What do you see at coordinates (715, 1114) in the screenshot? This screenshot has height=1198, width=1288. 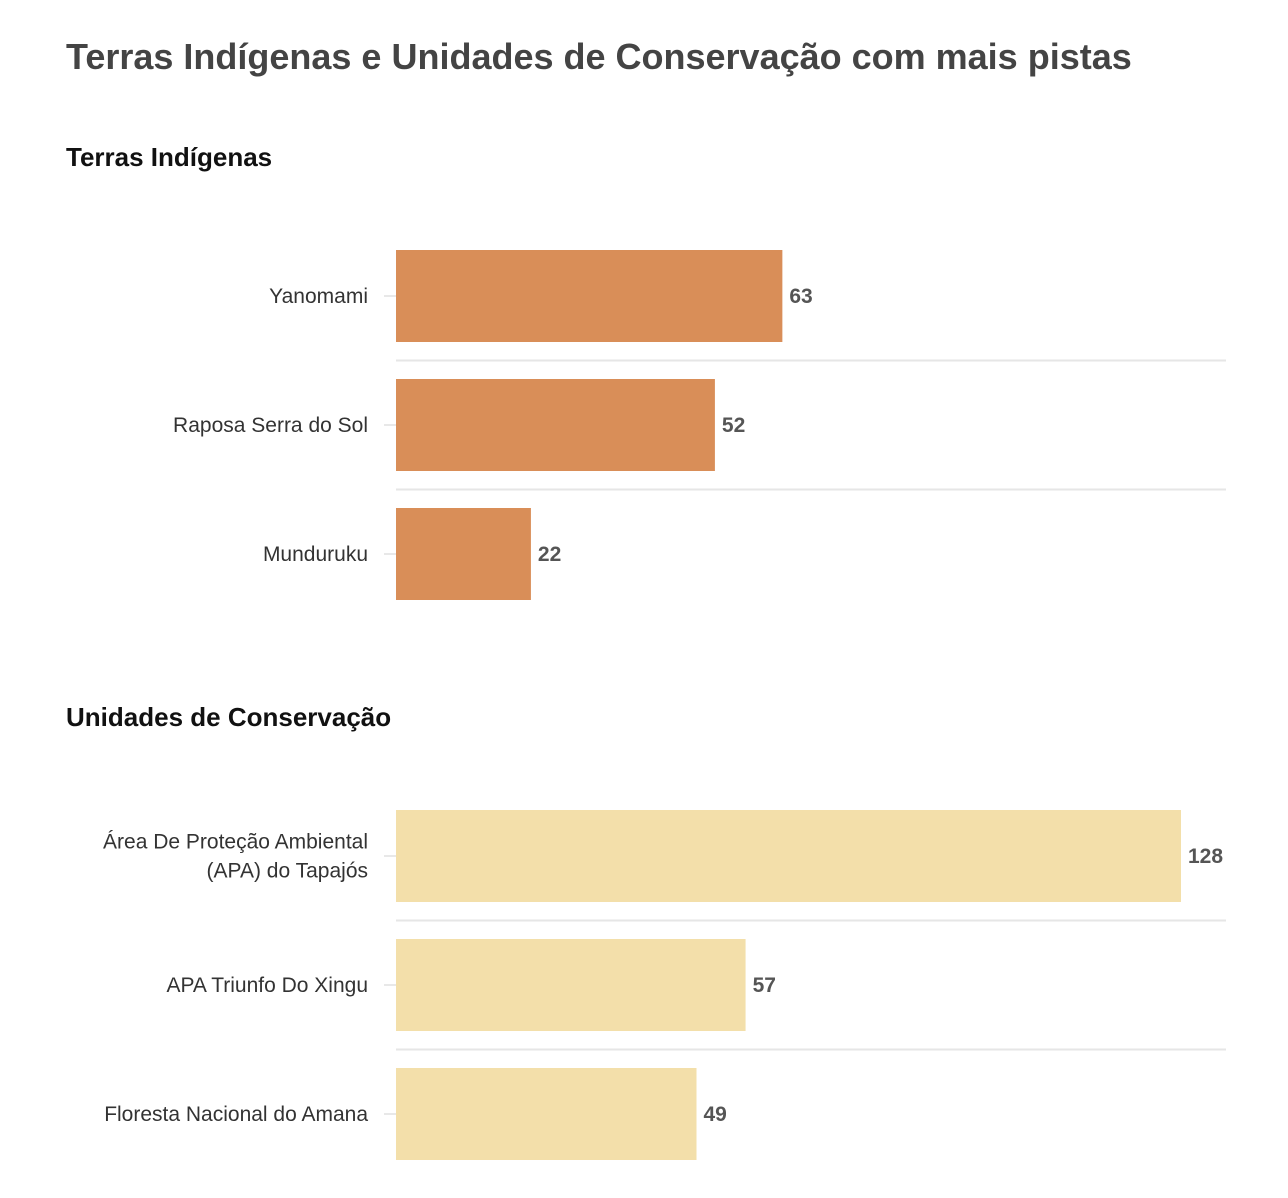 I see `unidades-conservacao-value-label: 49` at bounding box center [715, 1114].